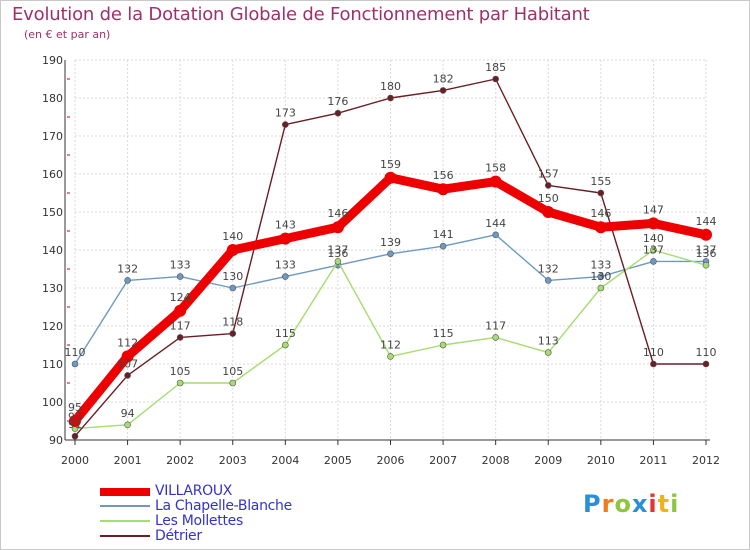  Describe the element at coordinates (443, 175) in the screenshot. I see `data-label-villaroux: 156` at that location.